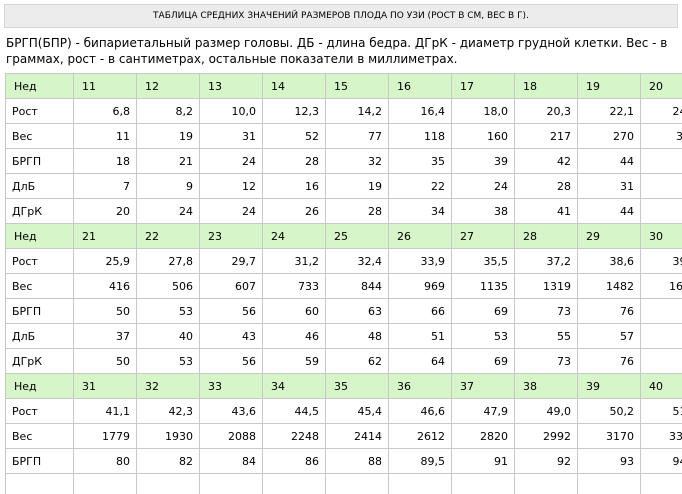 The image size is (682, 494). I want to click on table-cell: 26, so click(420, 236).